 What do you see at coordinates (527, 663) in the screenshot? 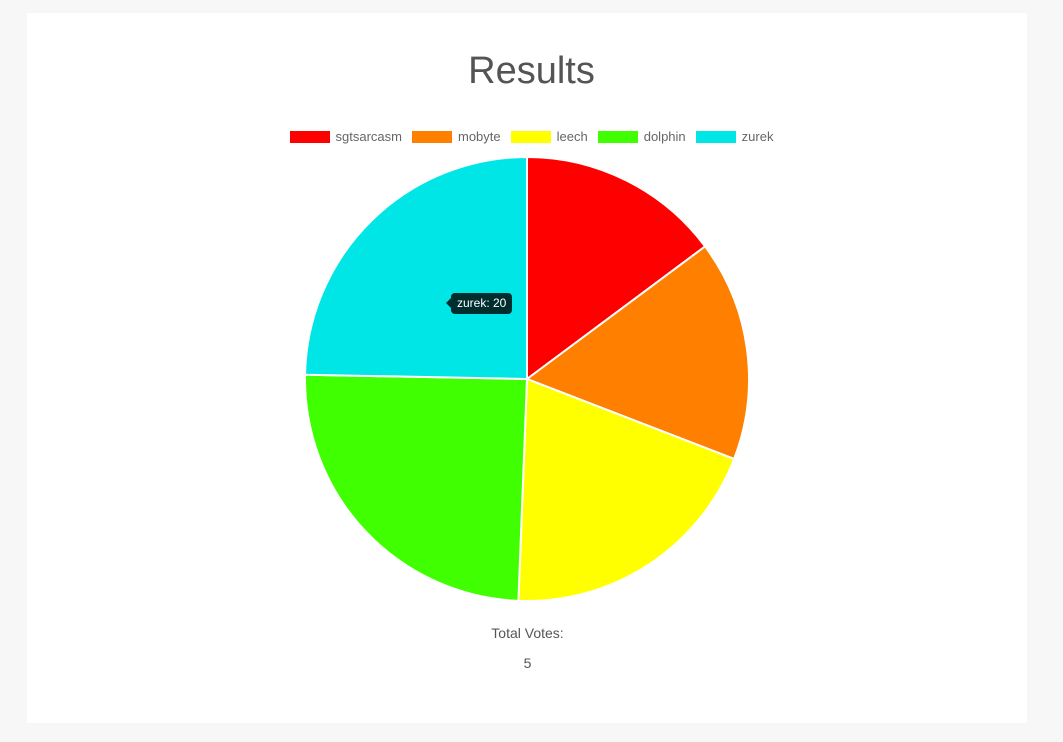
I see `total-votes-value: 5` at bounding box center [527, 663].